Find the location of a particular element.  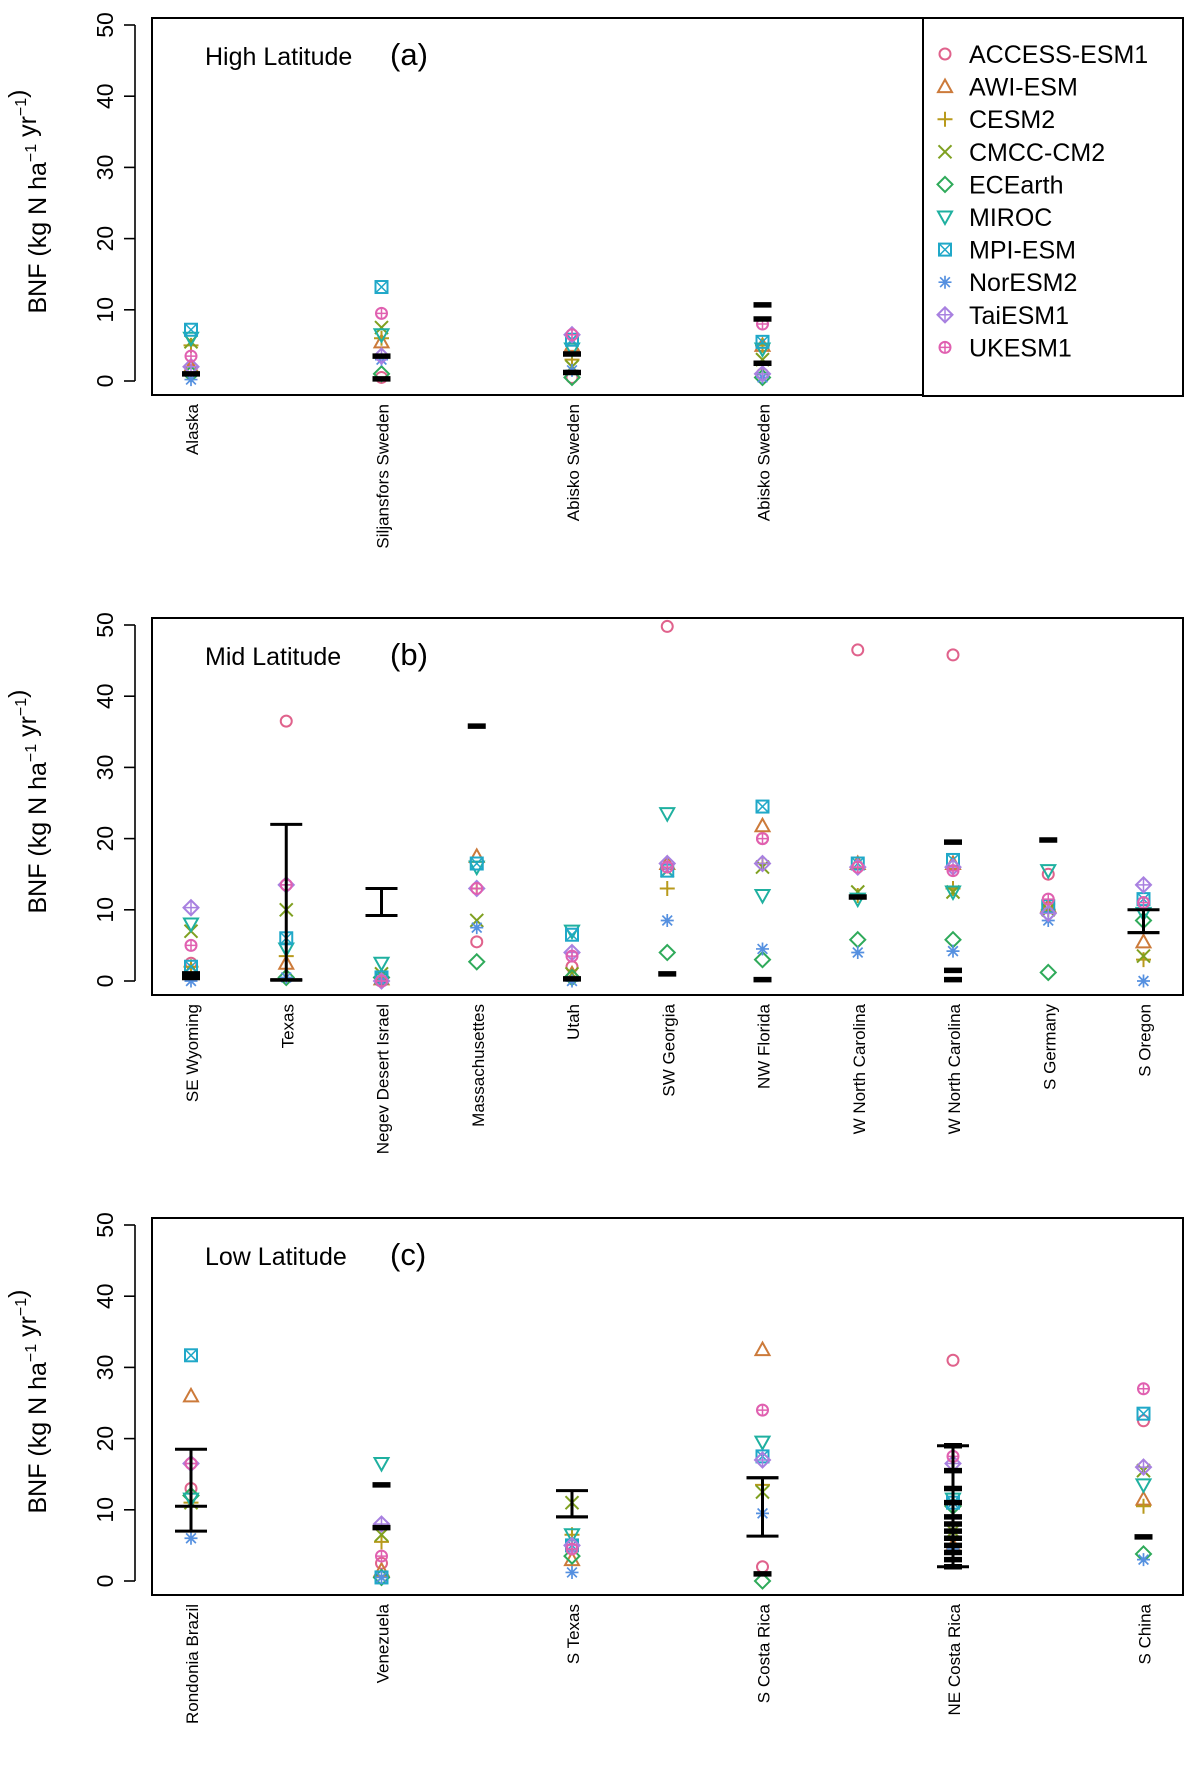

x-tick-label: NW Florida is located at coordinates (764, 1046).